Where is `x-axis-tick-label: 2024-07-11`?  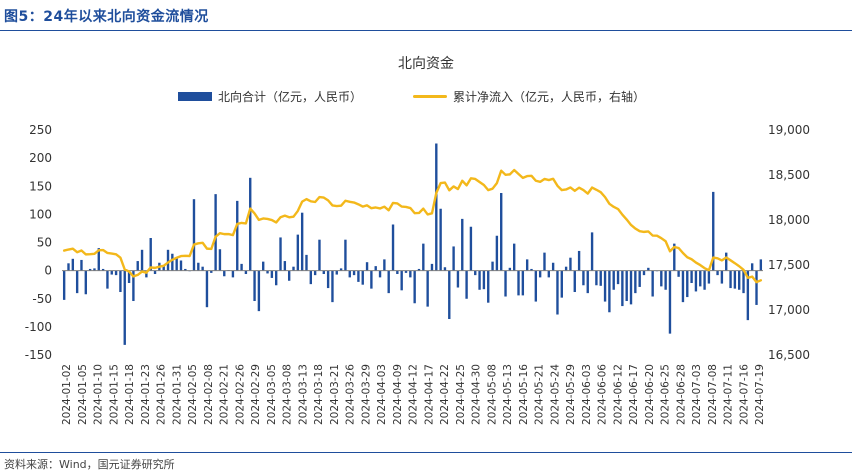
x-axis-tick-label: 2024-07-11 is located at coordinates (729, 394).